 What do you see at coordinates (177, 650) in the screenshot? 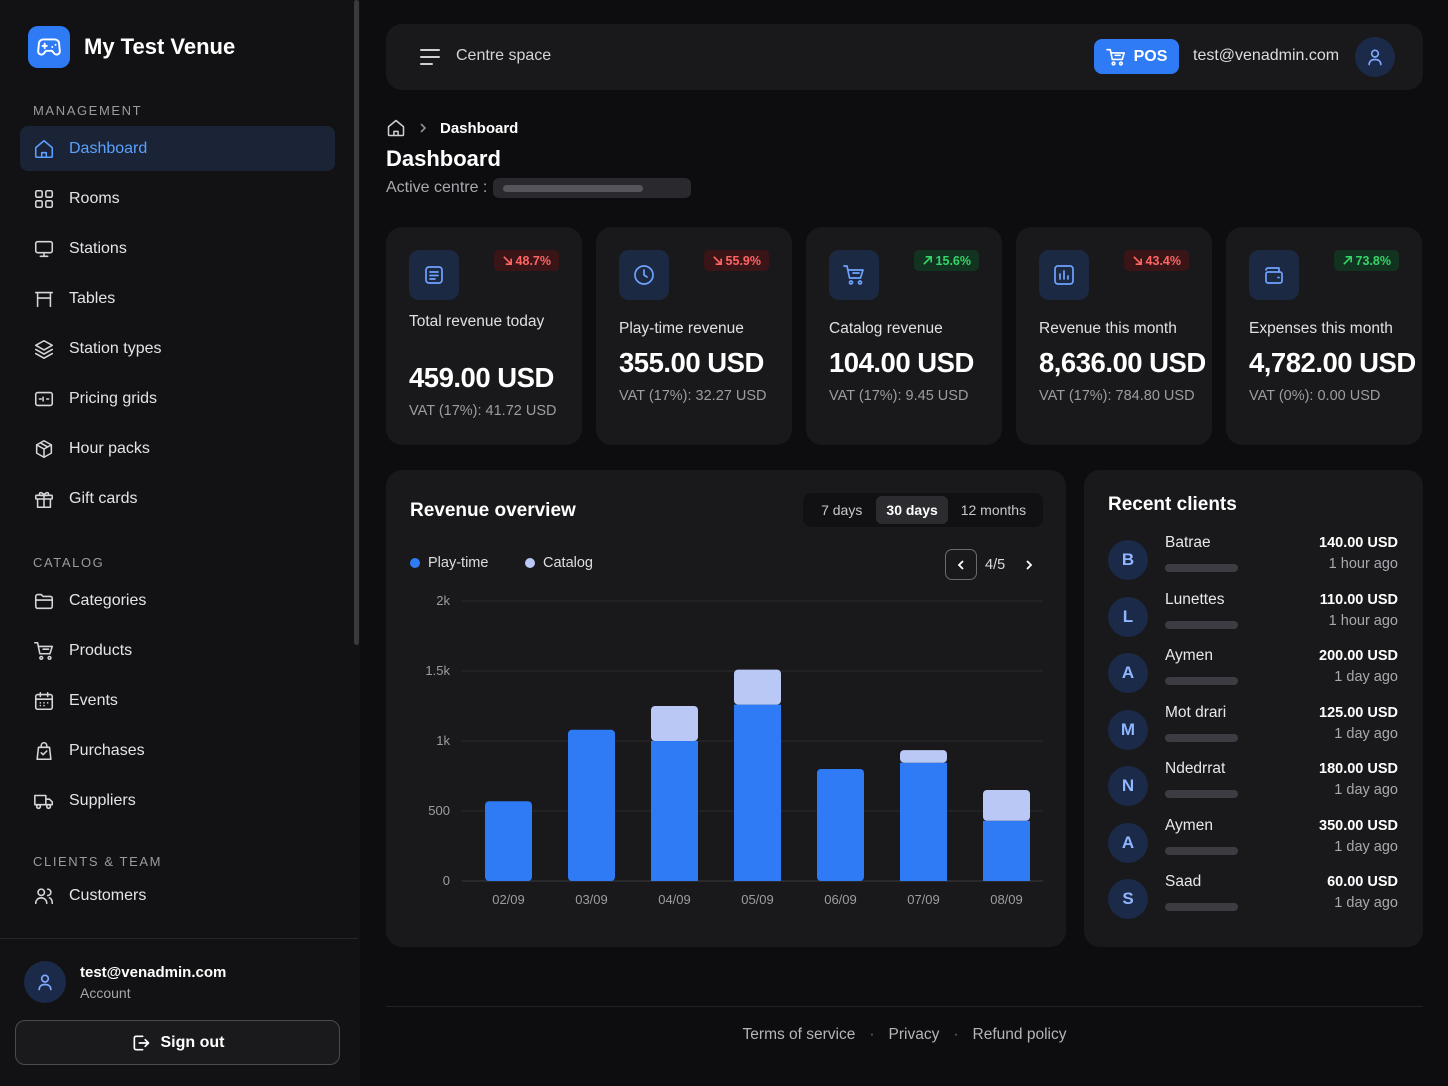
I see `sidebar-item-products: Products` at bounding box center [177, 650].